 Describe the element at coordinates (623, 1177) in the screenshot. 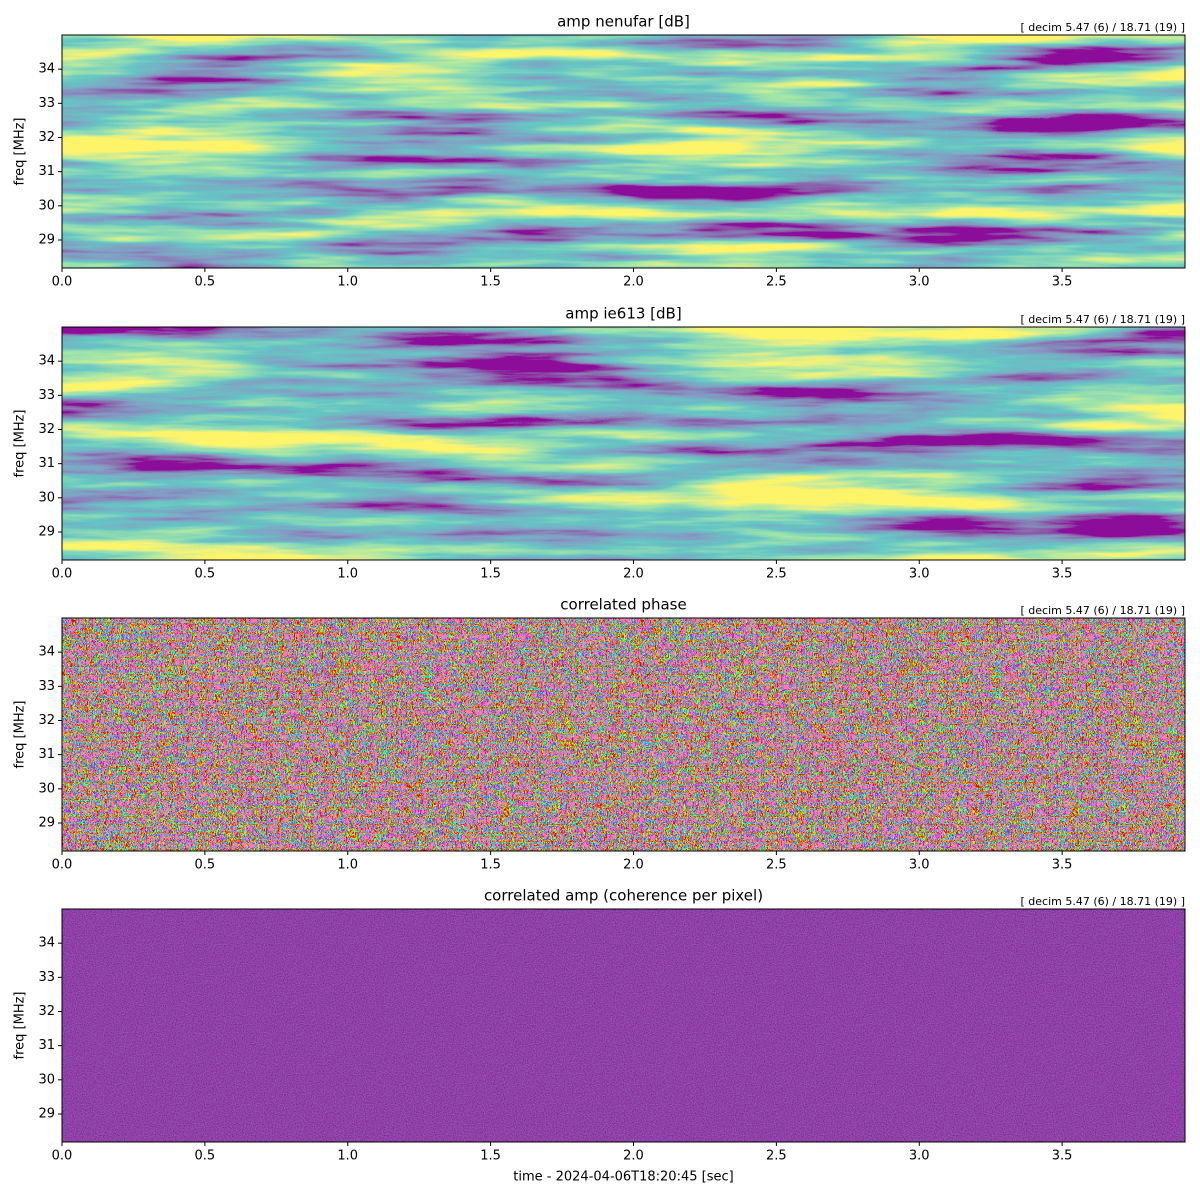

I see `x-axis-label: time - 2024-04-06T18:20:45 [sec]` at that location.